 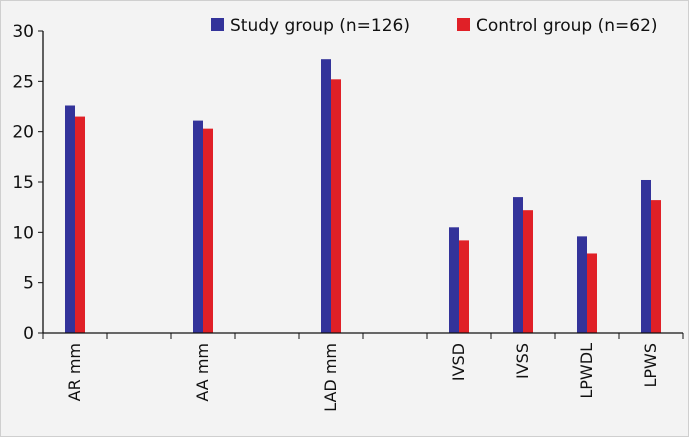 What do you see at coordinates (23, 233) in the screenshot?
I see `y-tick-label: 10` at bounding box center [23, 233].